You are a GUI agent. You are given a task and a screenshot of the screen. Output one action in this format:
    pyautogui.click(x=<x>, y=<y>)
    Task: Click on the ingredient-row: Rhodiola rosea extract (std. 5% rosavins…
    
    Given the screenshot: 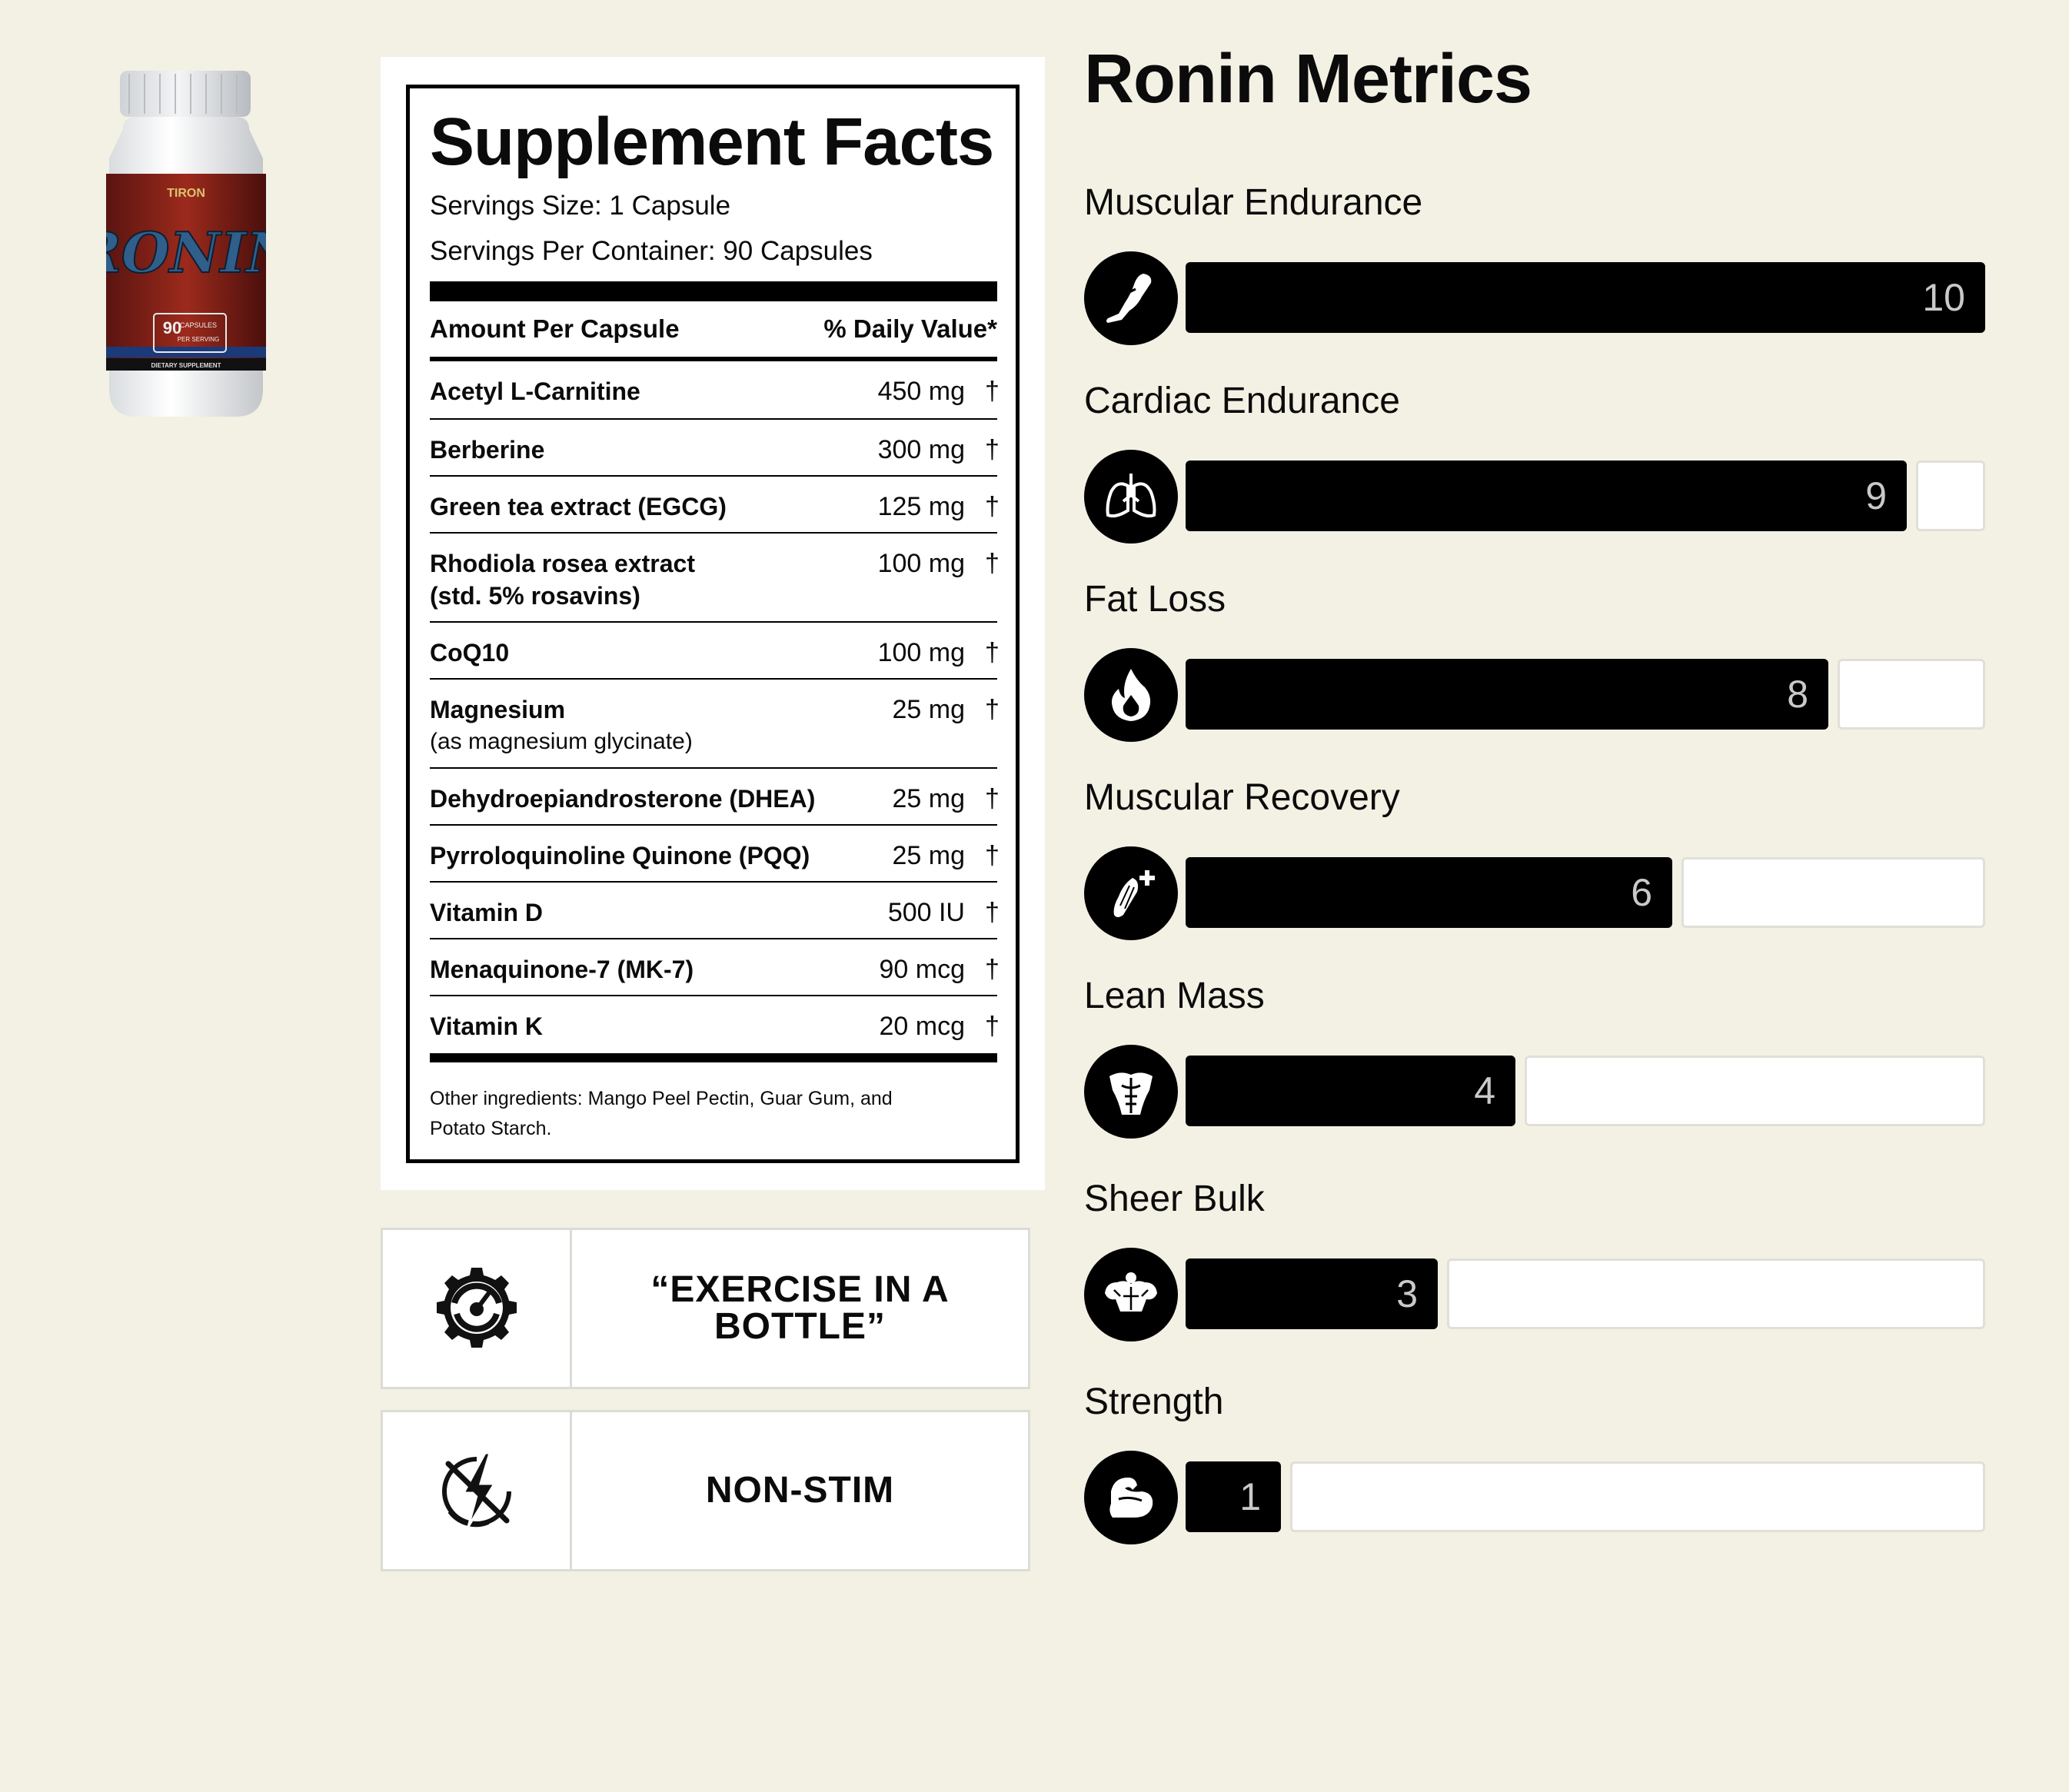 What is the action you would take?
    pyautogui.click(x=713, y=578)
    